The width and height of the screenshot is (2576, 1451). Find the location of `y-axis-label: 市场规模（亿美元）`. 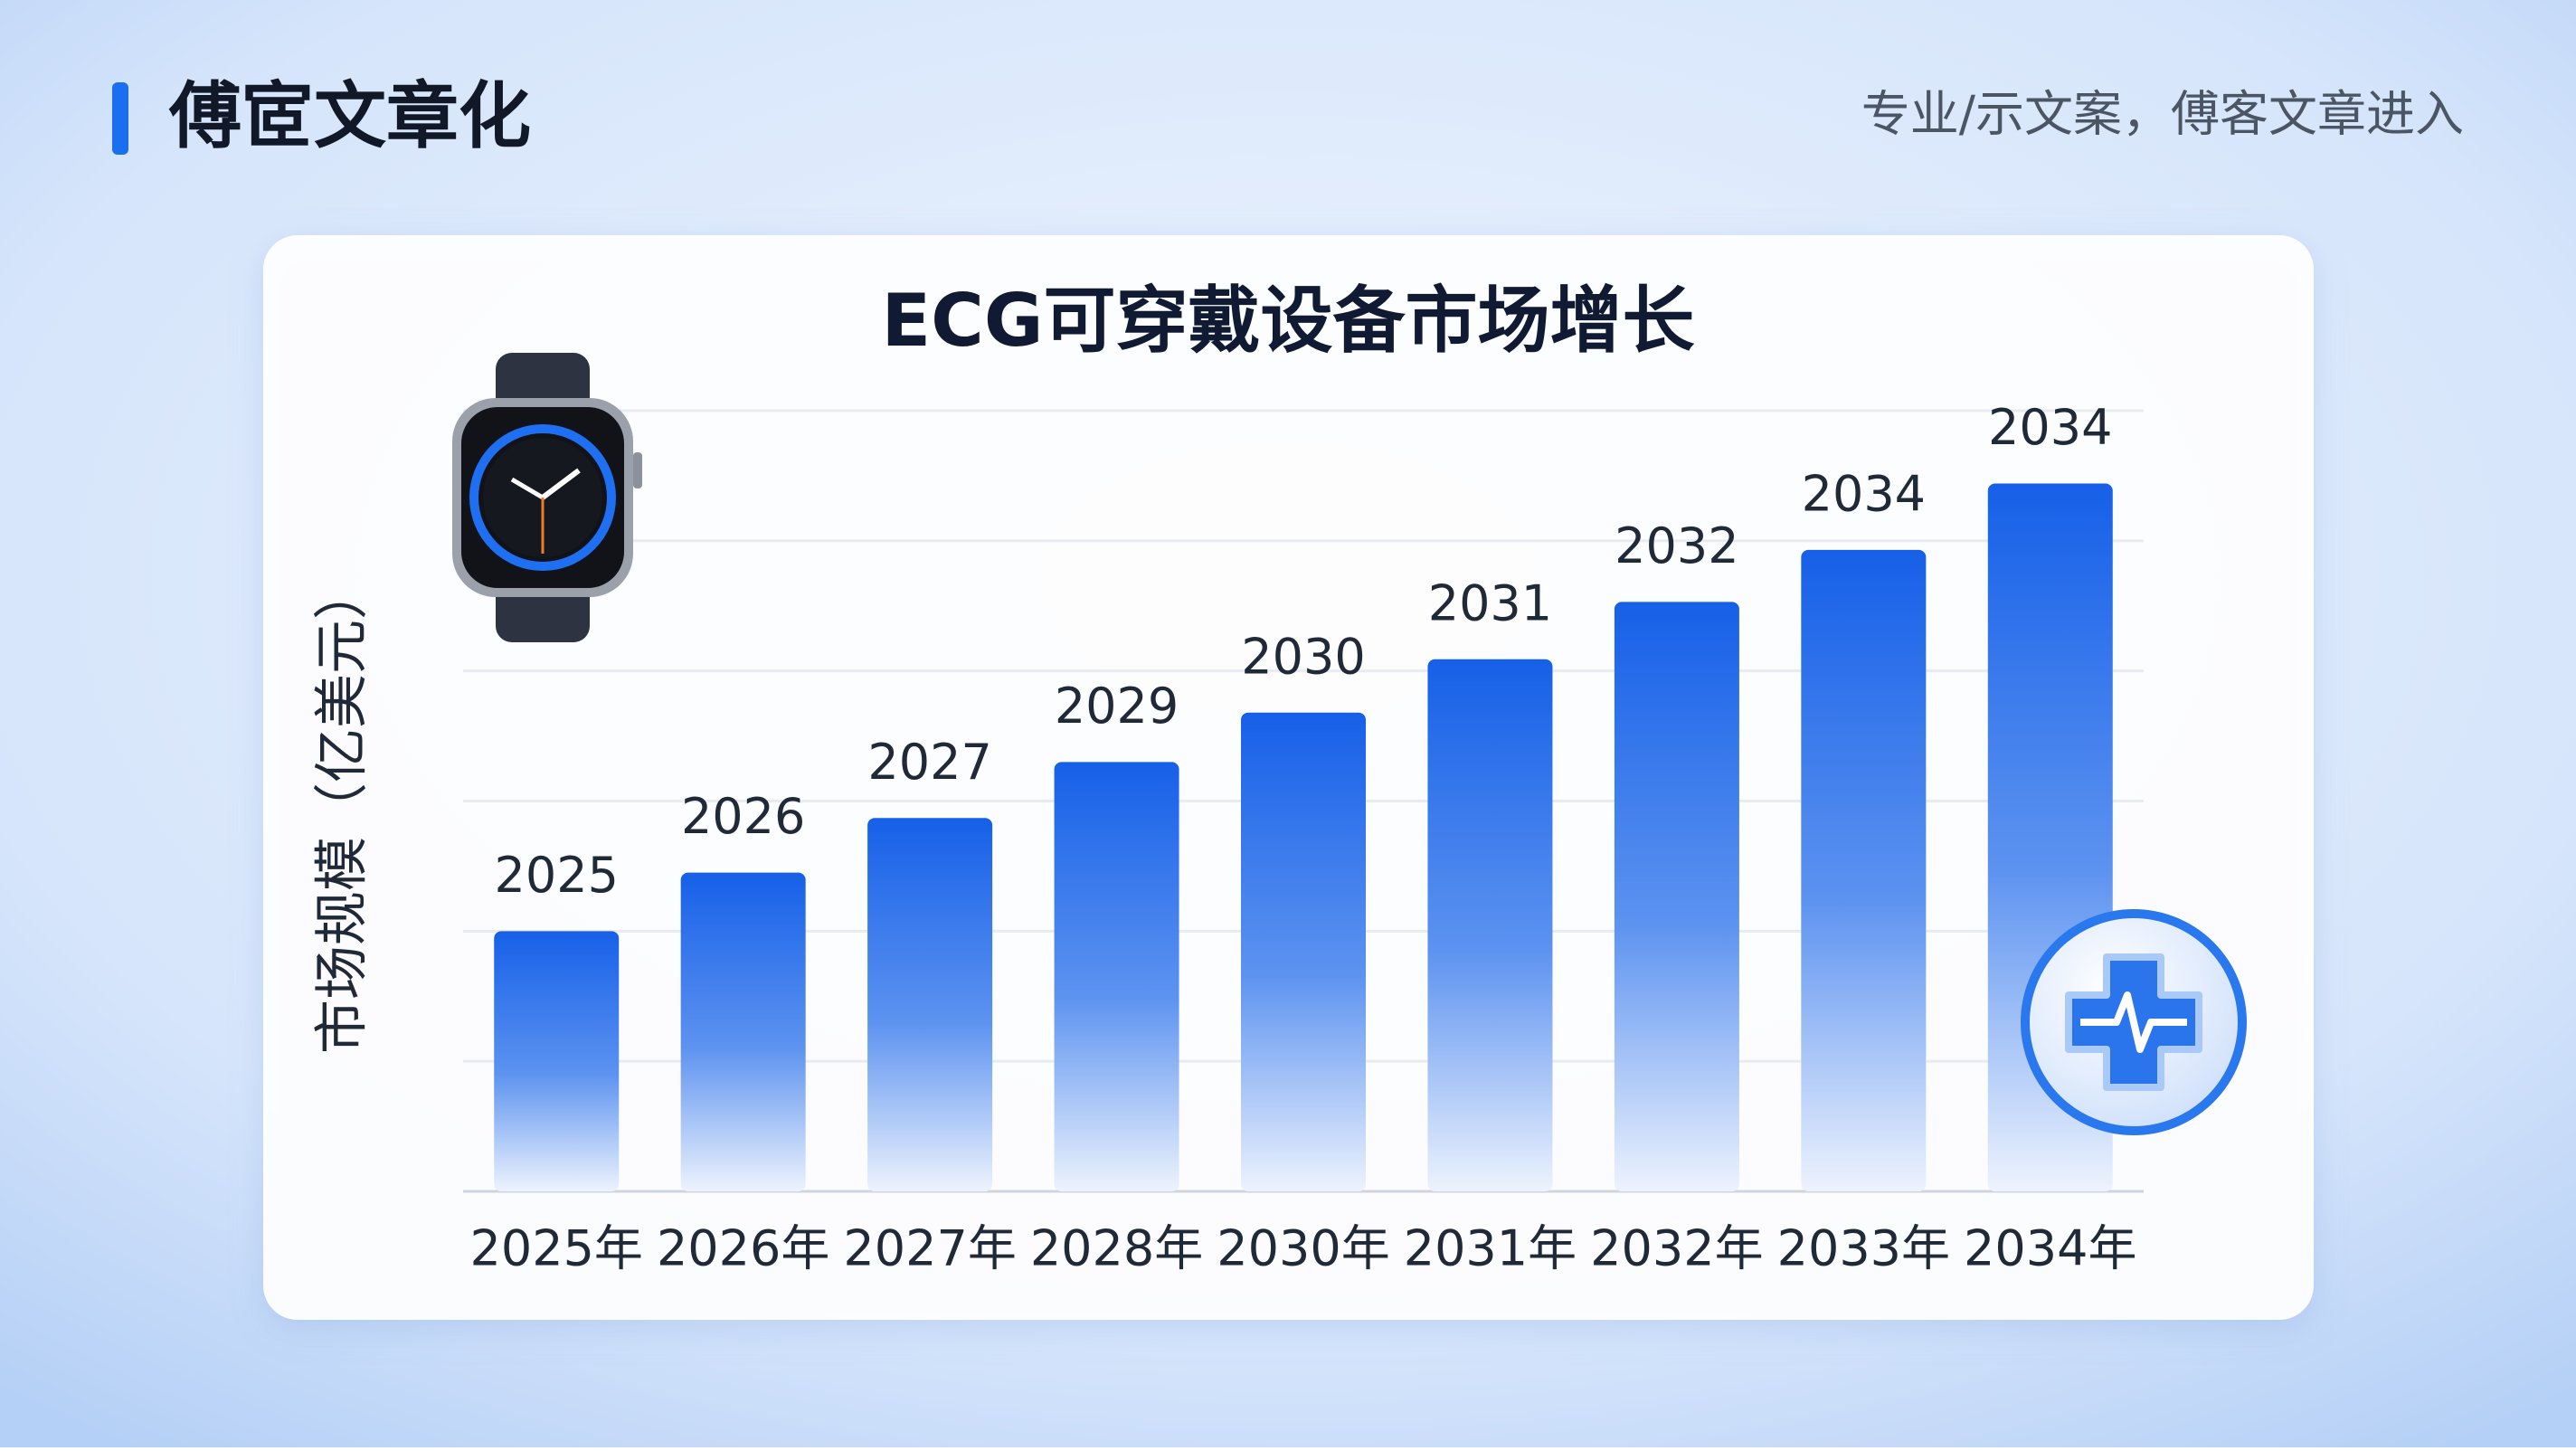

y-axis-label: 市场规模（亿美元） is located at coordinates (343, 809).